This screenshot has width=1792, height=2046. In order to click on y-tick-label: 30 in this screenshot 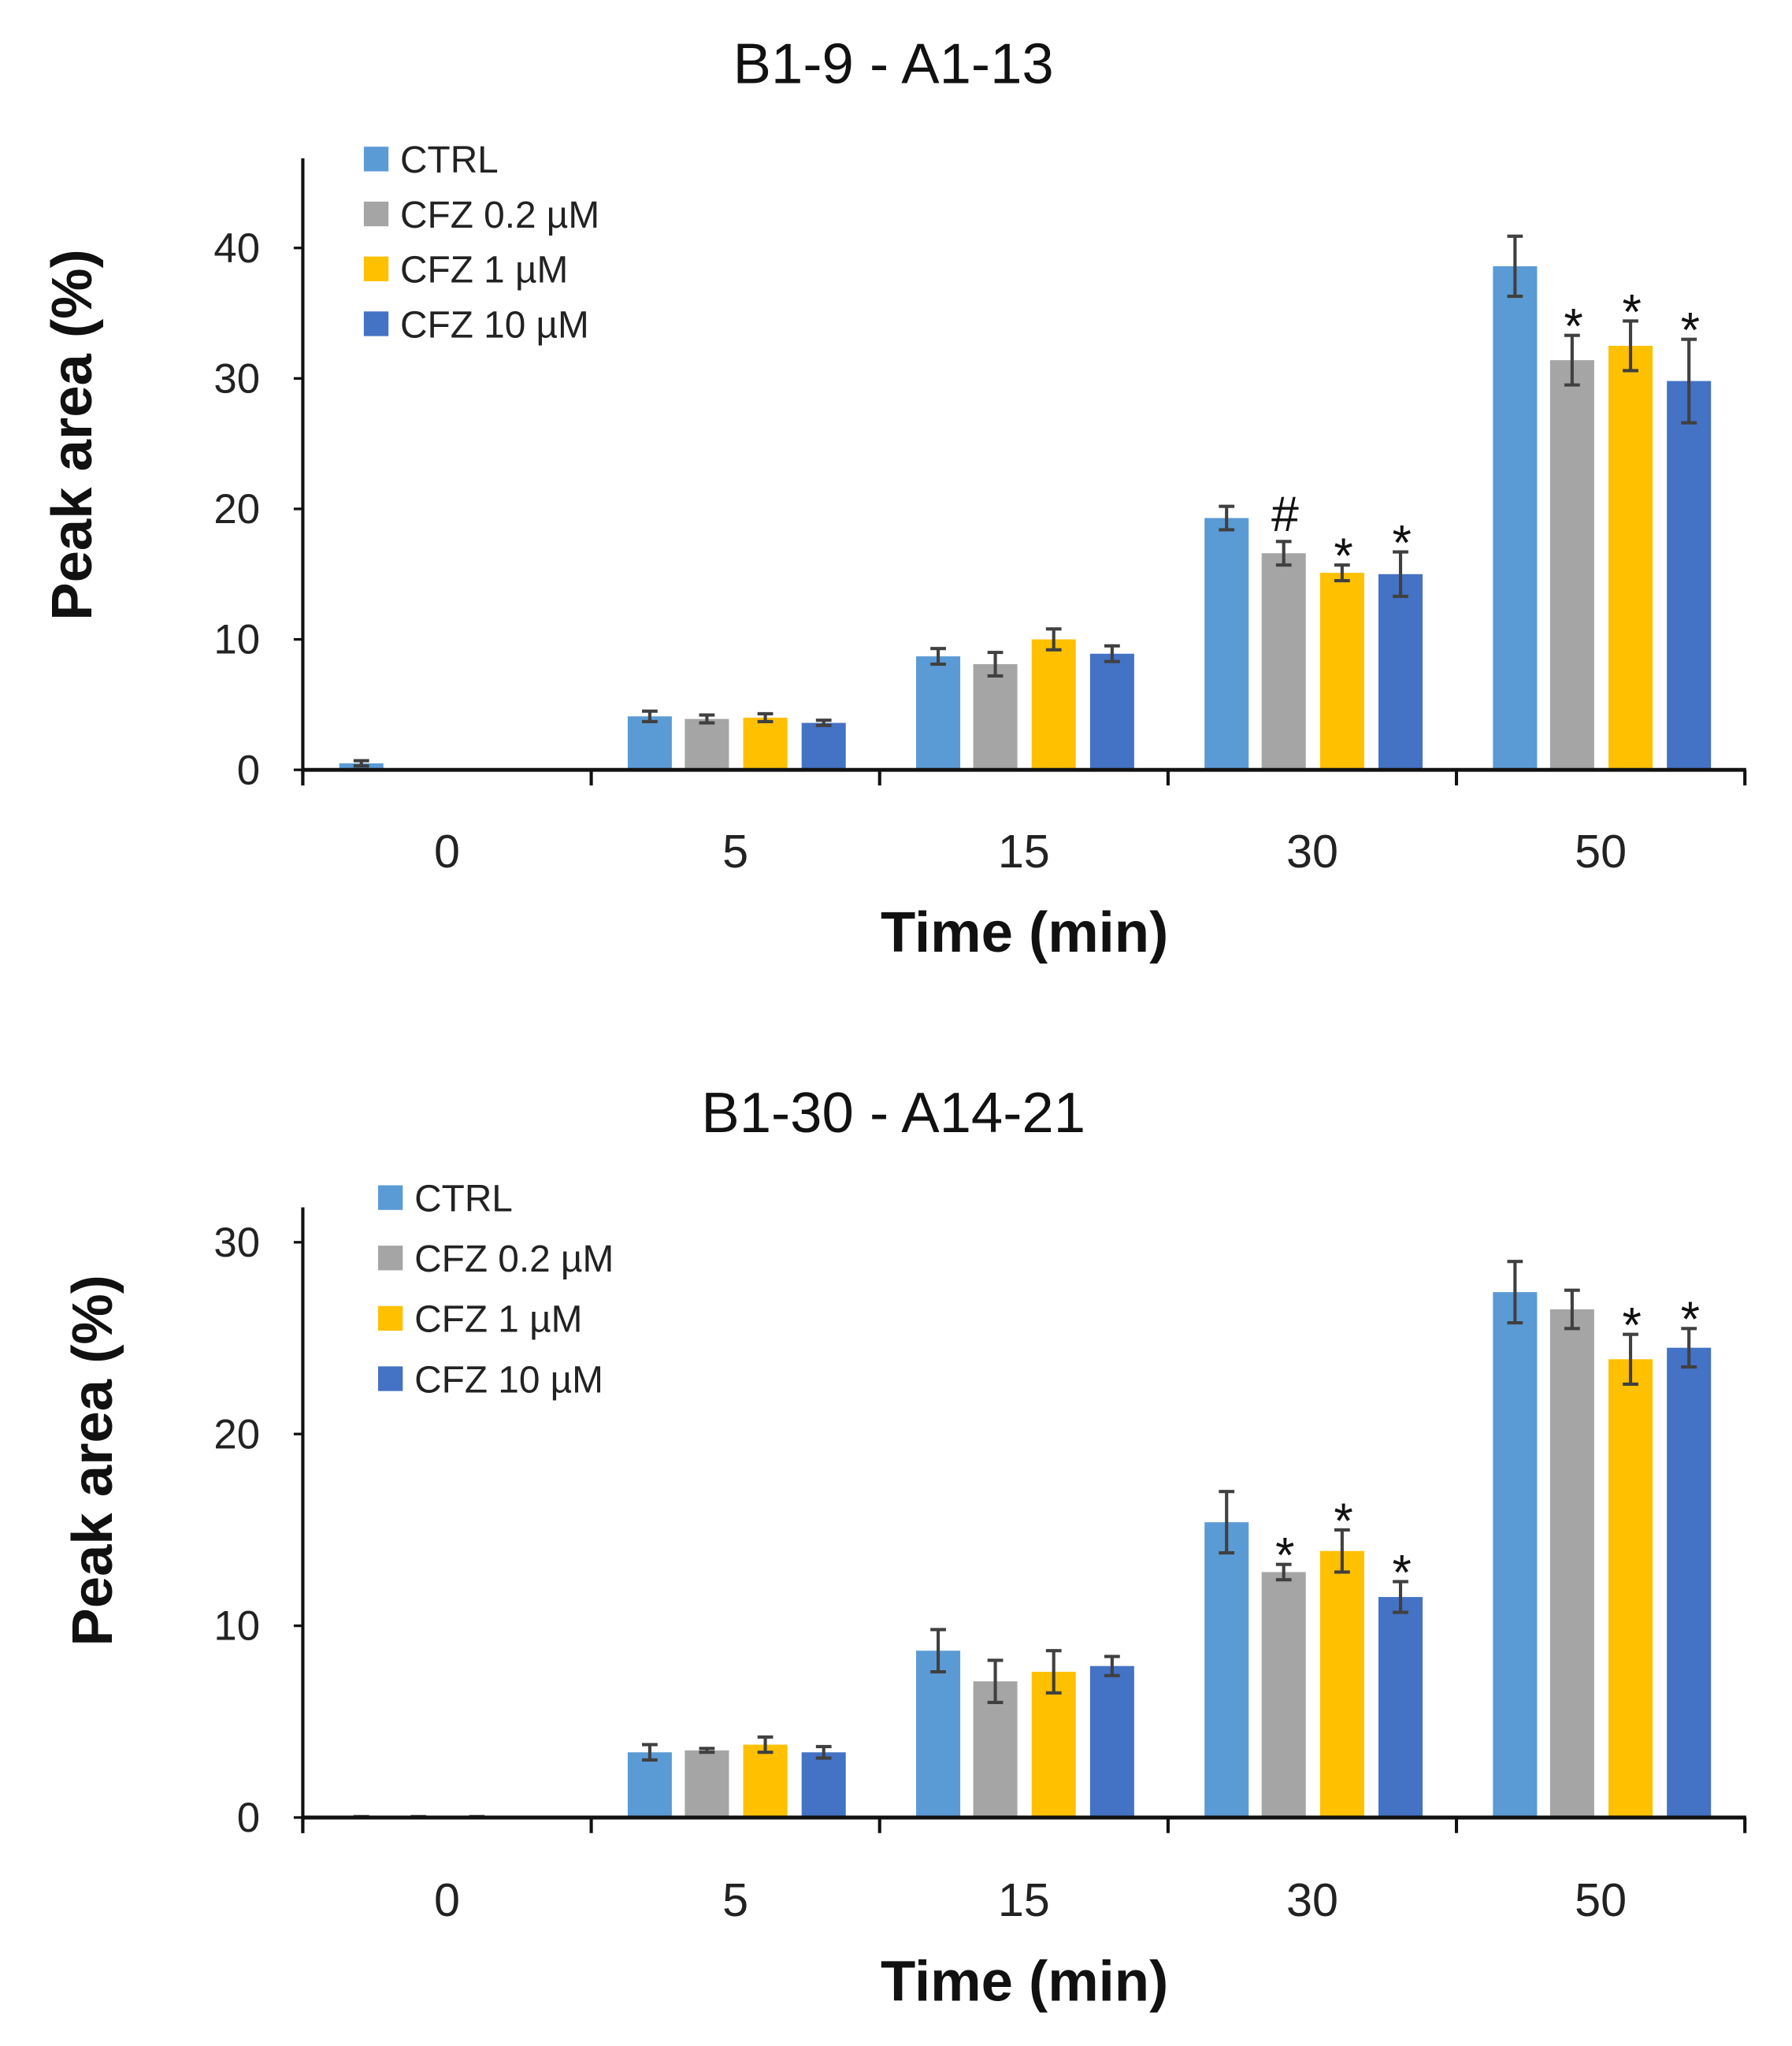, I will do `click(236, 1243)`.